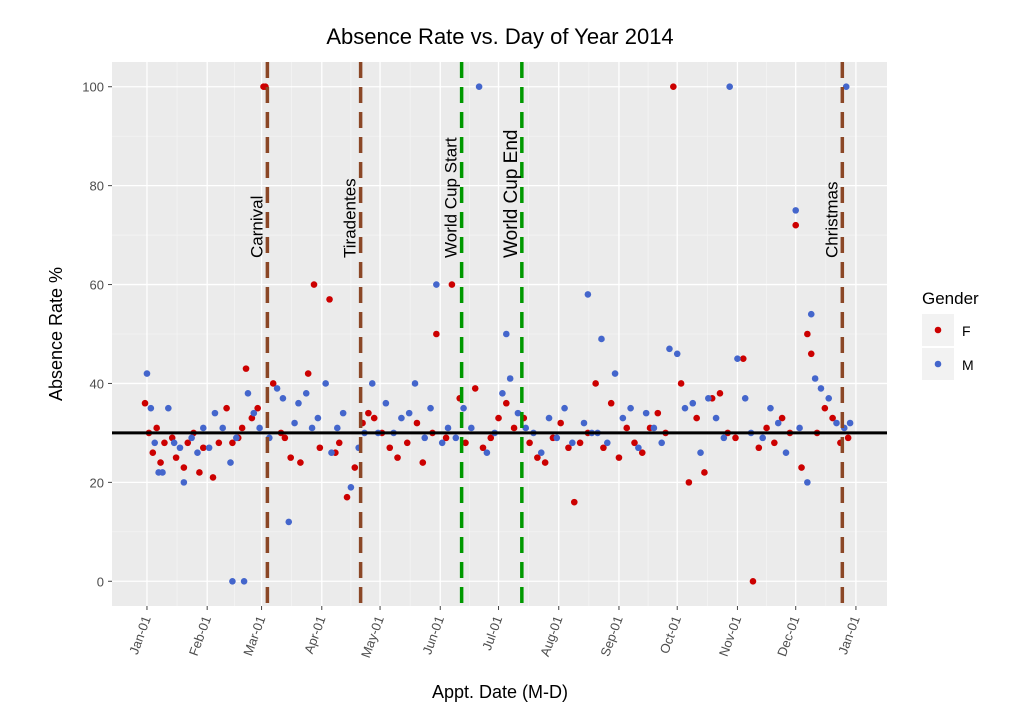  Describe the element at coordinates (670, 635) in the screenshot. I see `x-tick-label: Oct-01` at that location.